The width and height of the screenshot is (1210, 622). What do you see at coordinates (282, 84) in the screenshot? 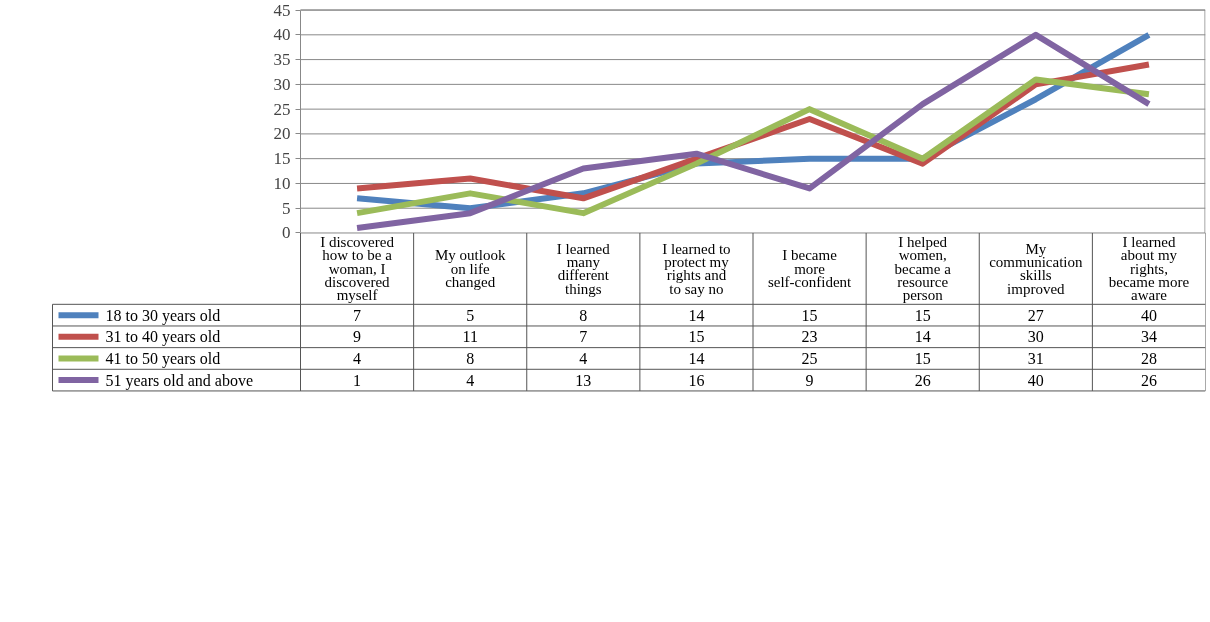
I see `y-tick-label: 30` at bounding box center [282, 84].